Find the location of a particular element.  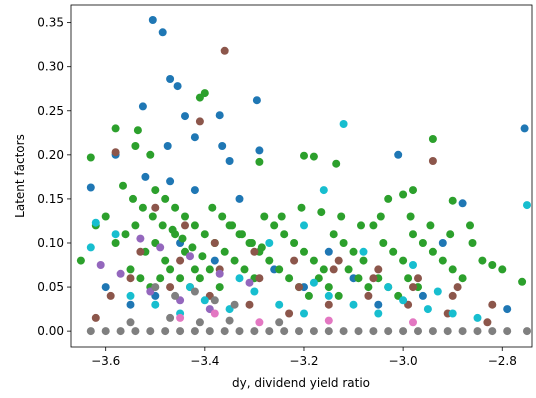

y-tick-label: 0.00 is located at coordinates (50, 331).